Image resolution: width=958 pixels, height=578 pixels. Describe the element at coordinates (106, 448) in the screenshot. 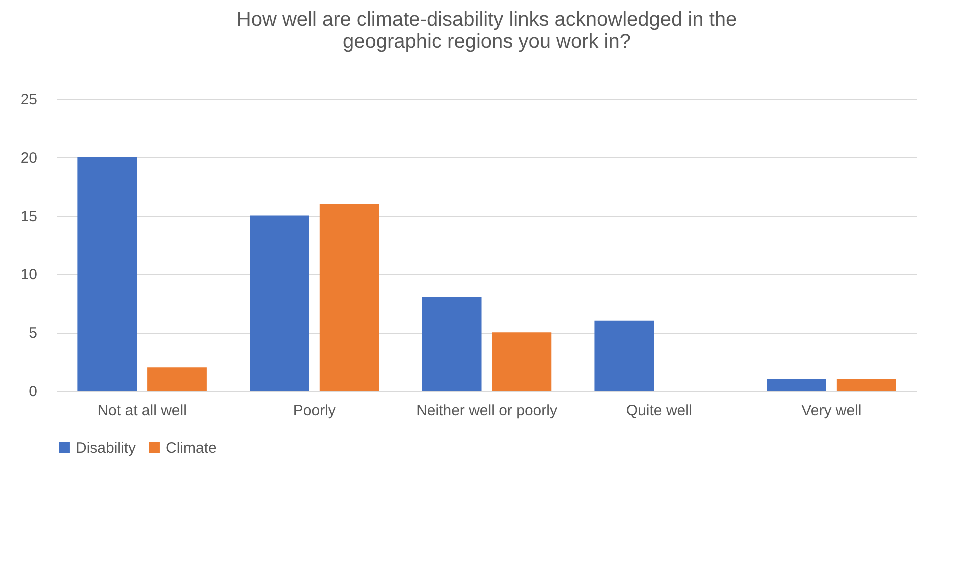

I see `legend-label: Disability` at that location.